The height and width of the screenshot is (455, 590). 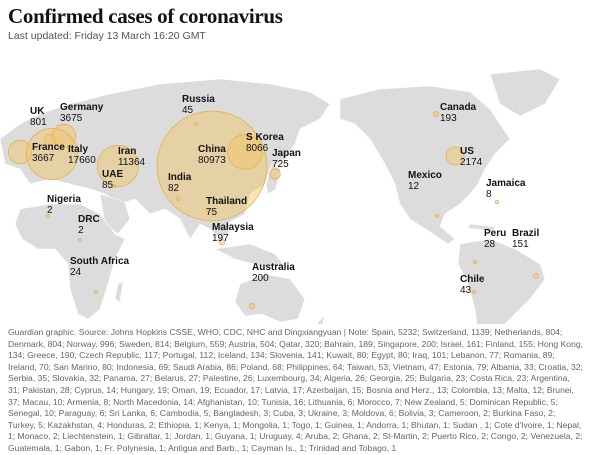 What do you see at coordinates (414, 186) in the screenshot?
I see `place-value: 12` at bounding box center [414, 186].